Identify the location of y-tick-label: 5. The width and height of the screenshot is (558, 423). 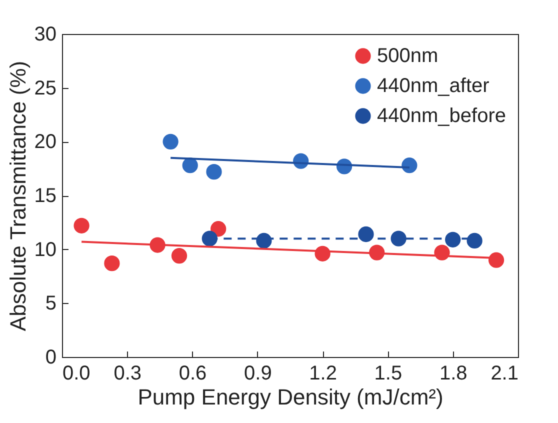
(50, 303).